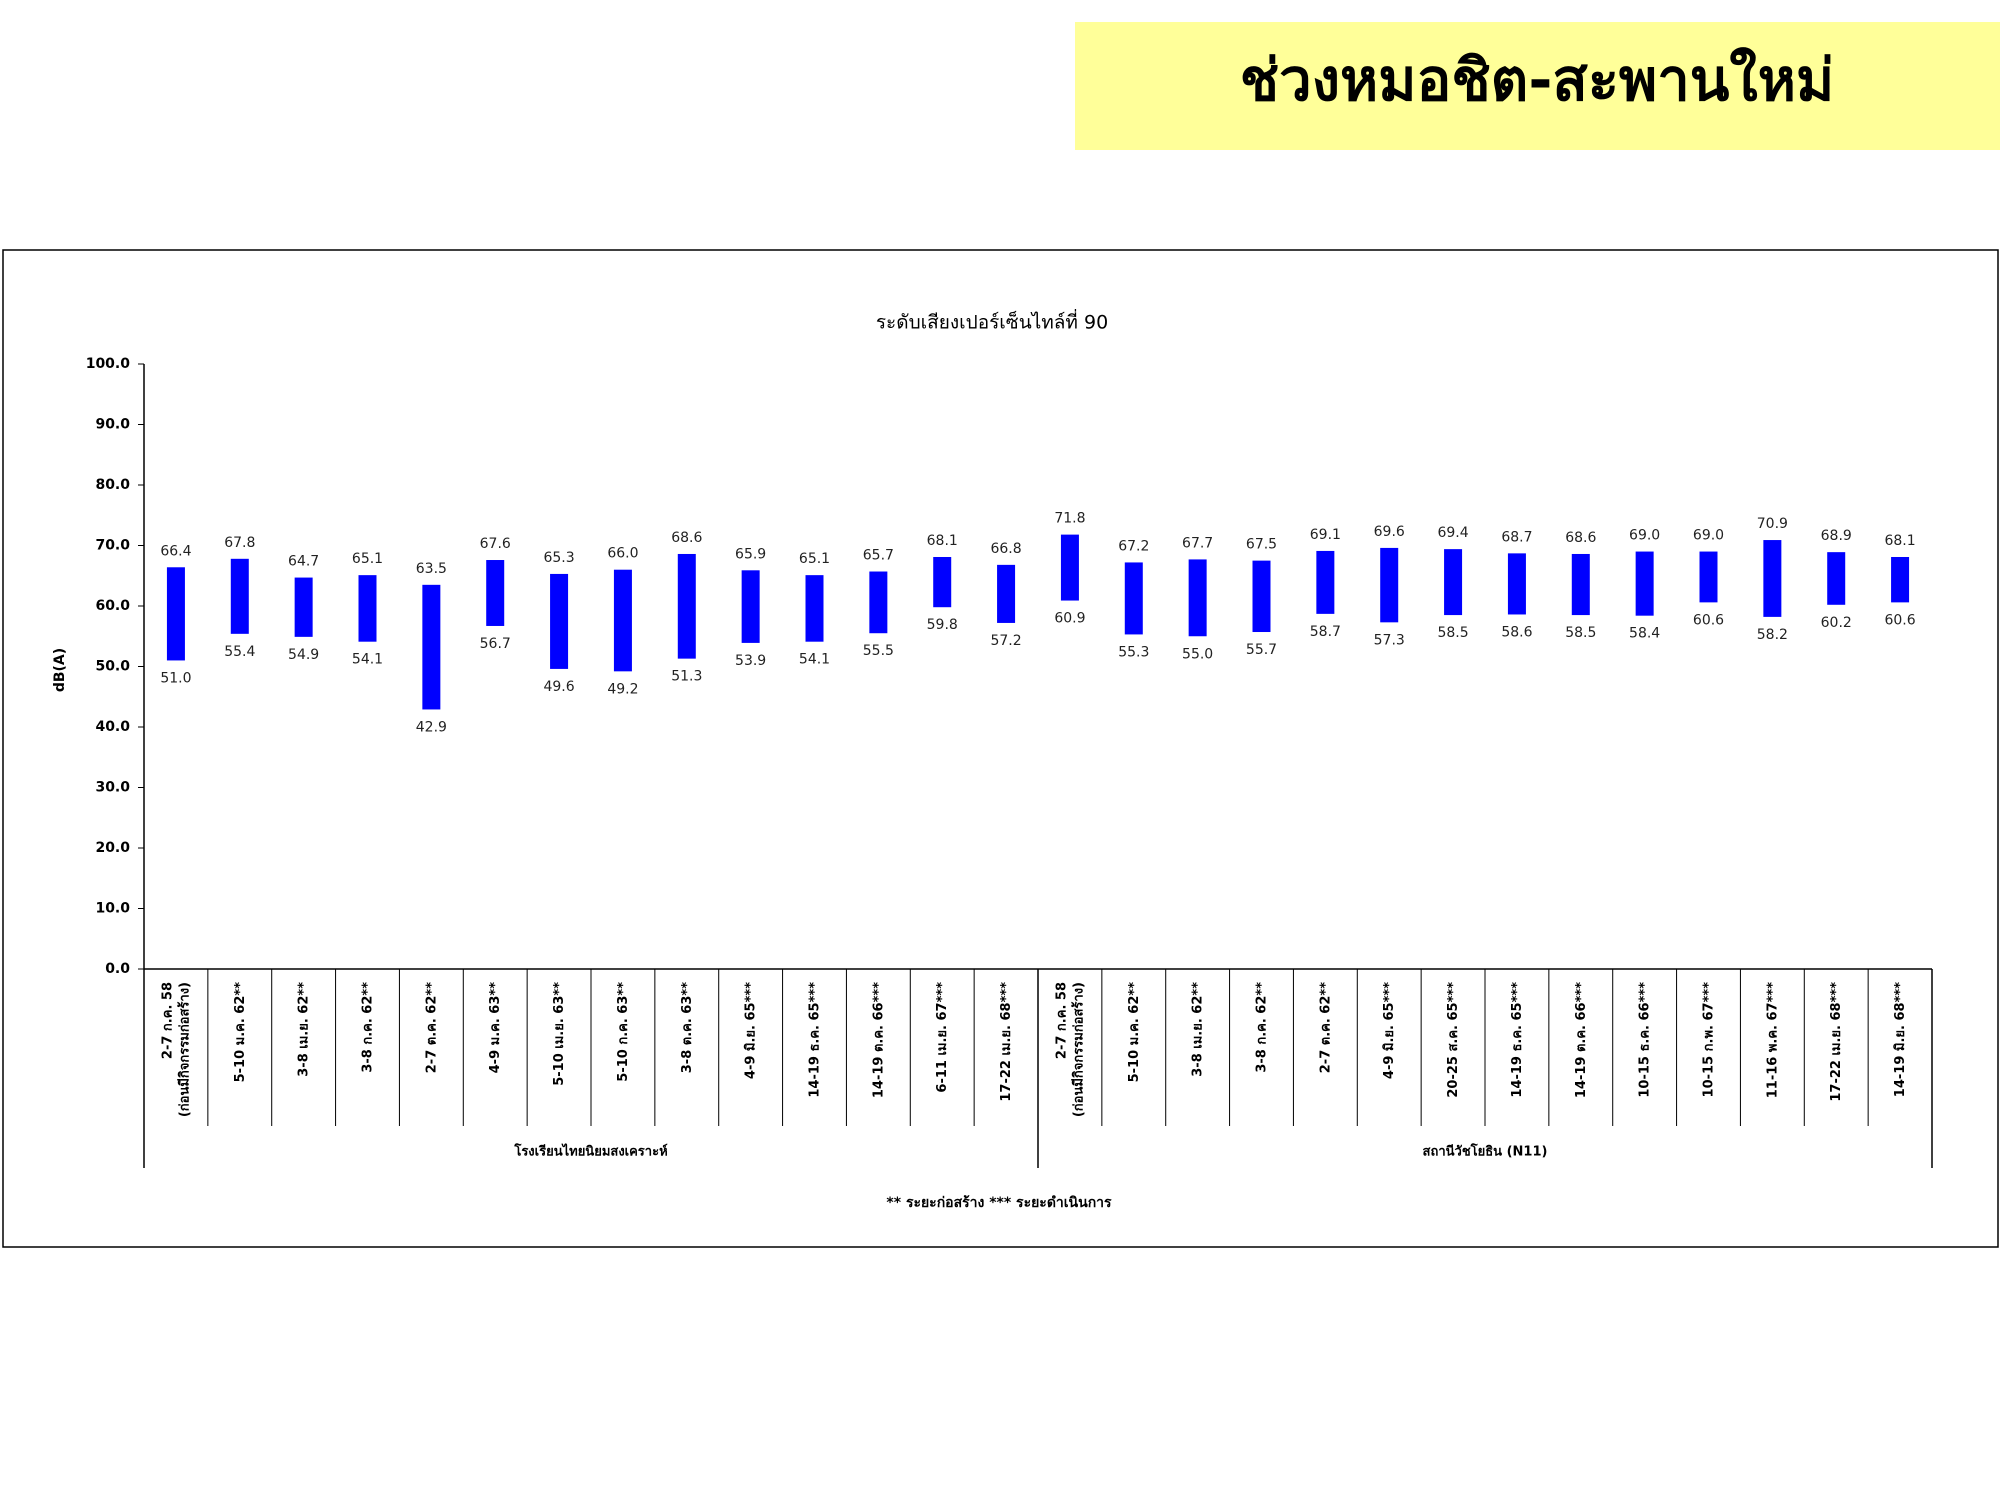 The width and height of the screenshot is (2000, 1500). I want to click on value-label: 66.8, so click(1005, 549).